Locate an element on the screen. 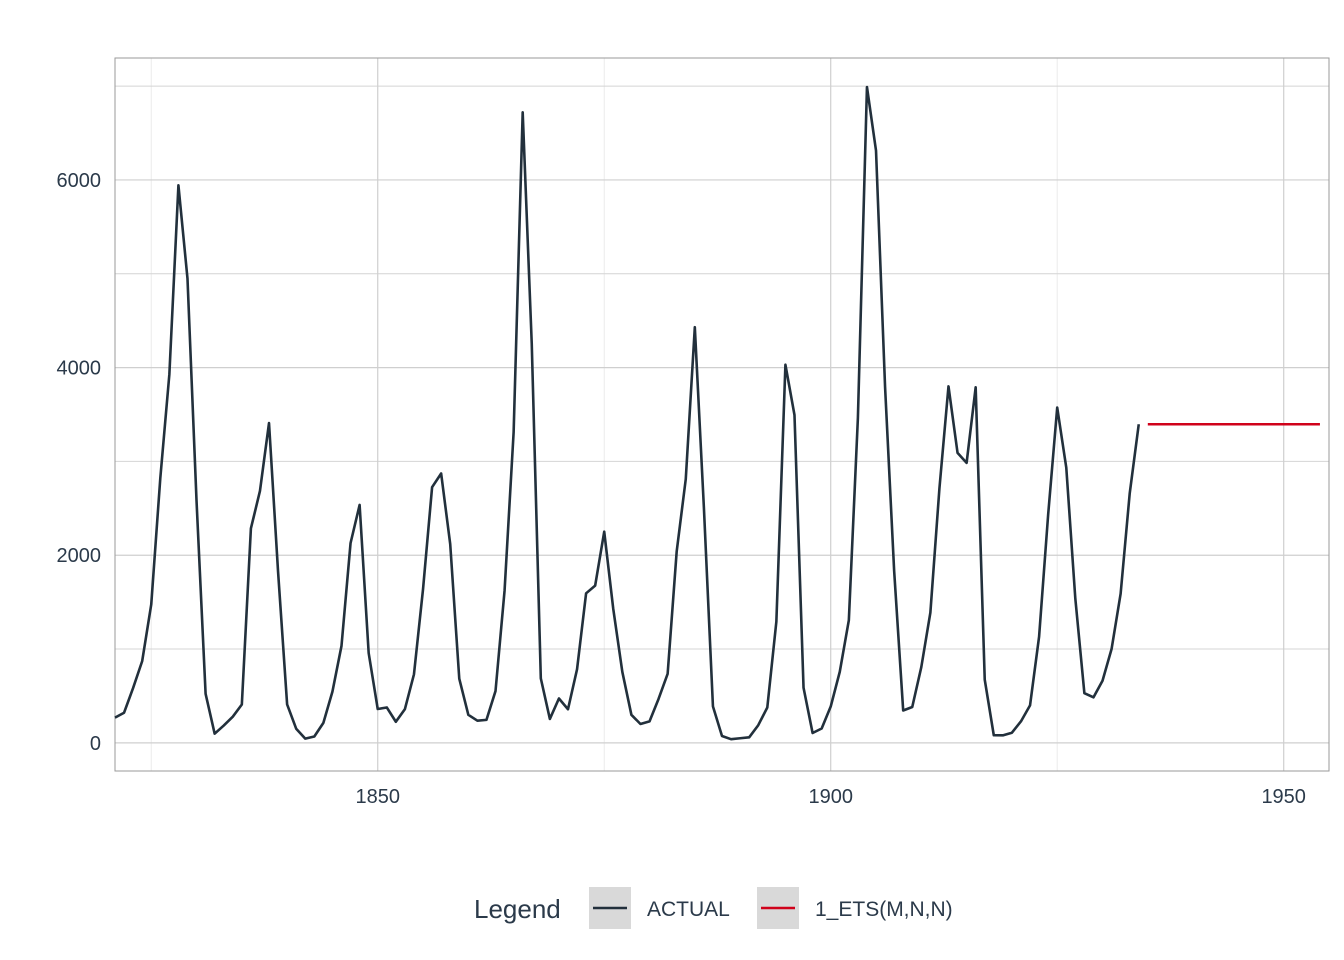 Image resolution: width=1344 pixels, height=960 pixels. legend-title: Legend is located at coordinates (517, 909).